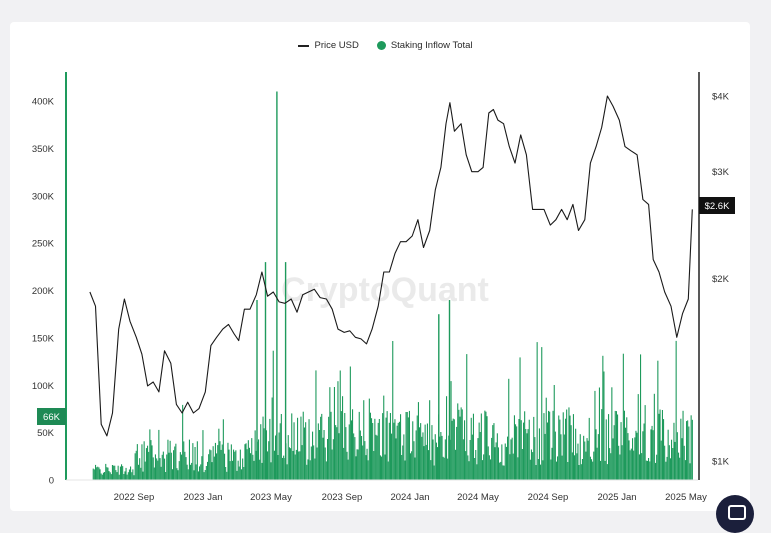  What do you see at coordinates (336, 45) in the screenshot?
I see `legend-price-label: Price USD` at bounding box center [336, 45].